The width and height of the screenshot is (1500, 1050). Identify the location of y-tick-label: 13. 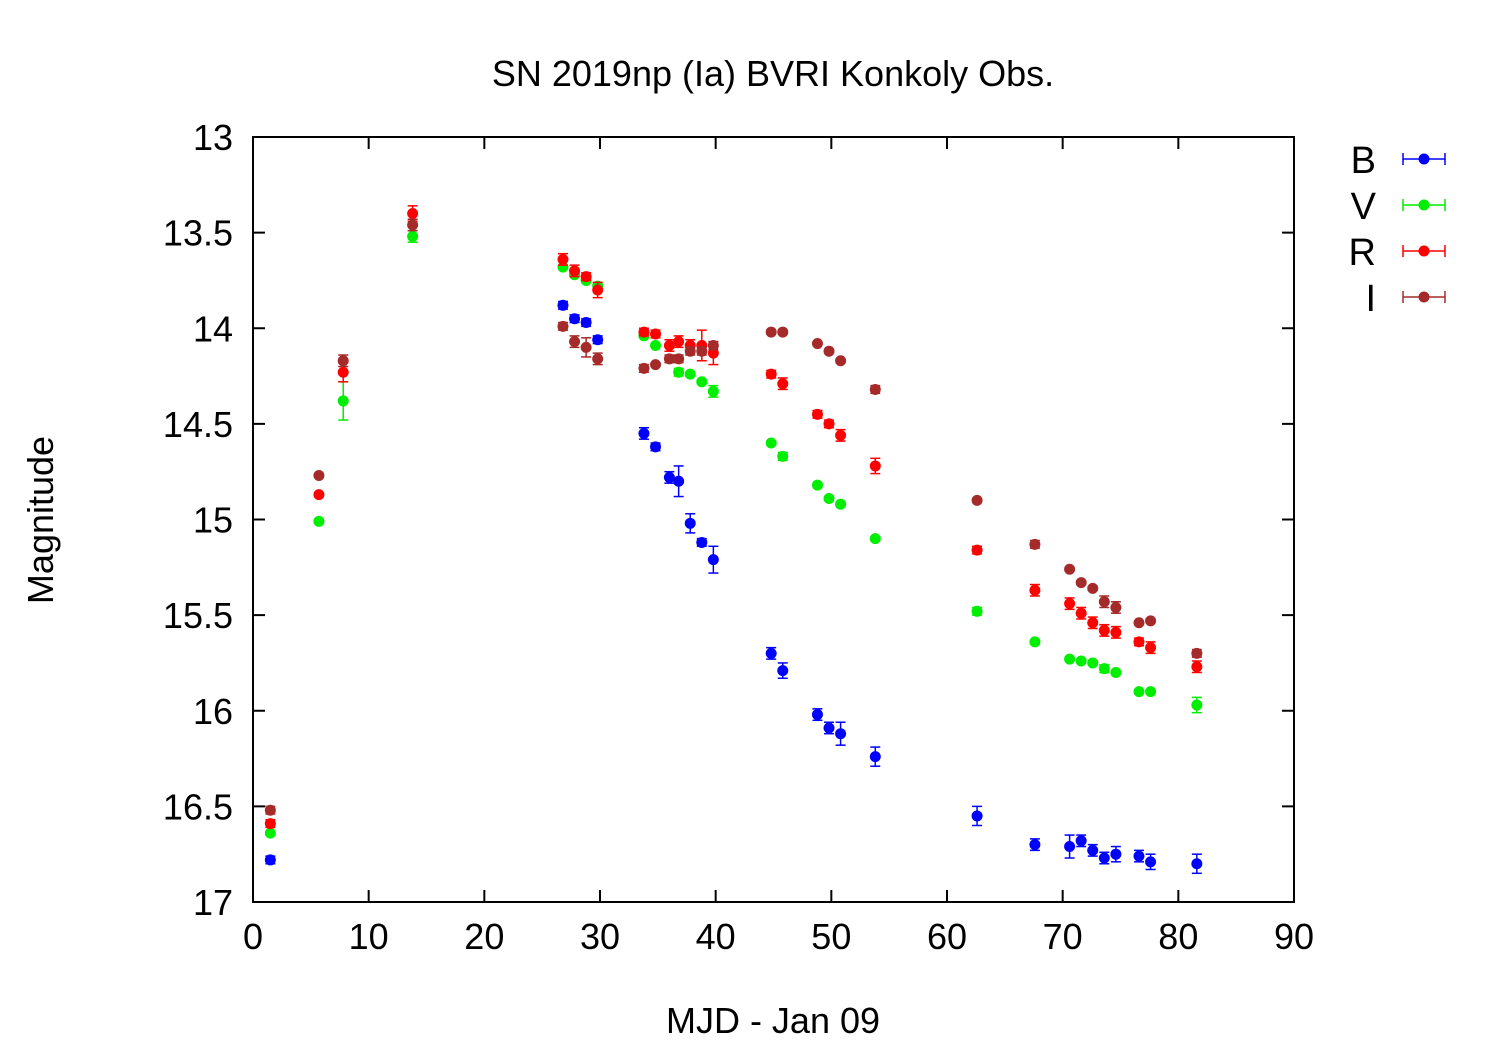
(213, 137).